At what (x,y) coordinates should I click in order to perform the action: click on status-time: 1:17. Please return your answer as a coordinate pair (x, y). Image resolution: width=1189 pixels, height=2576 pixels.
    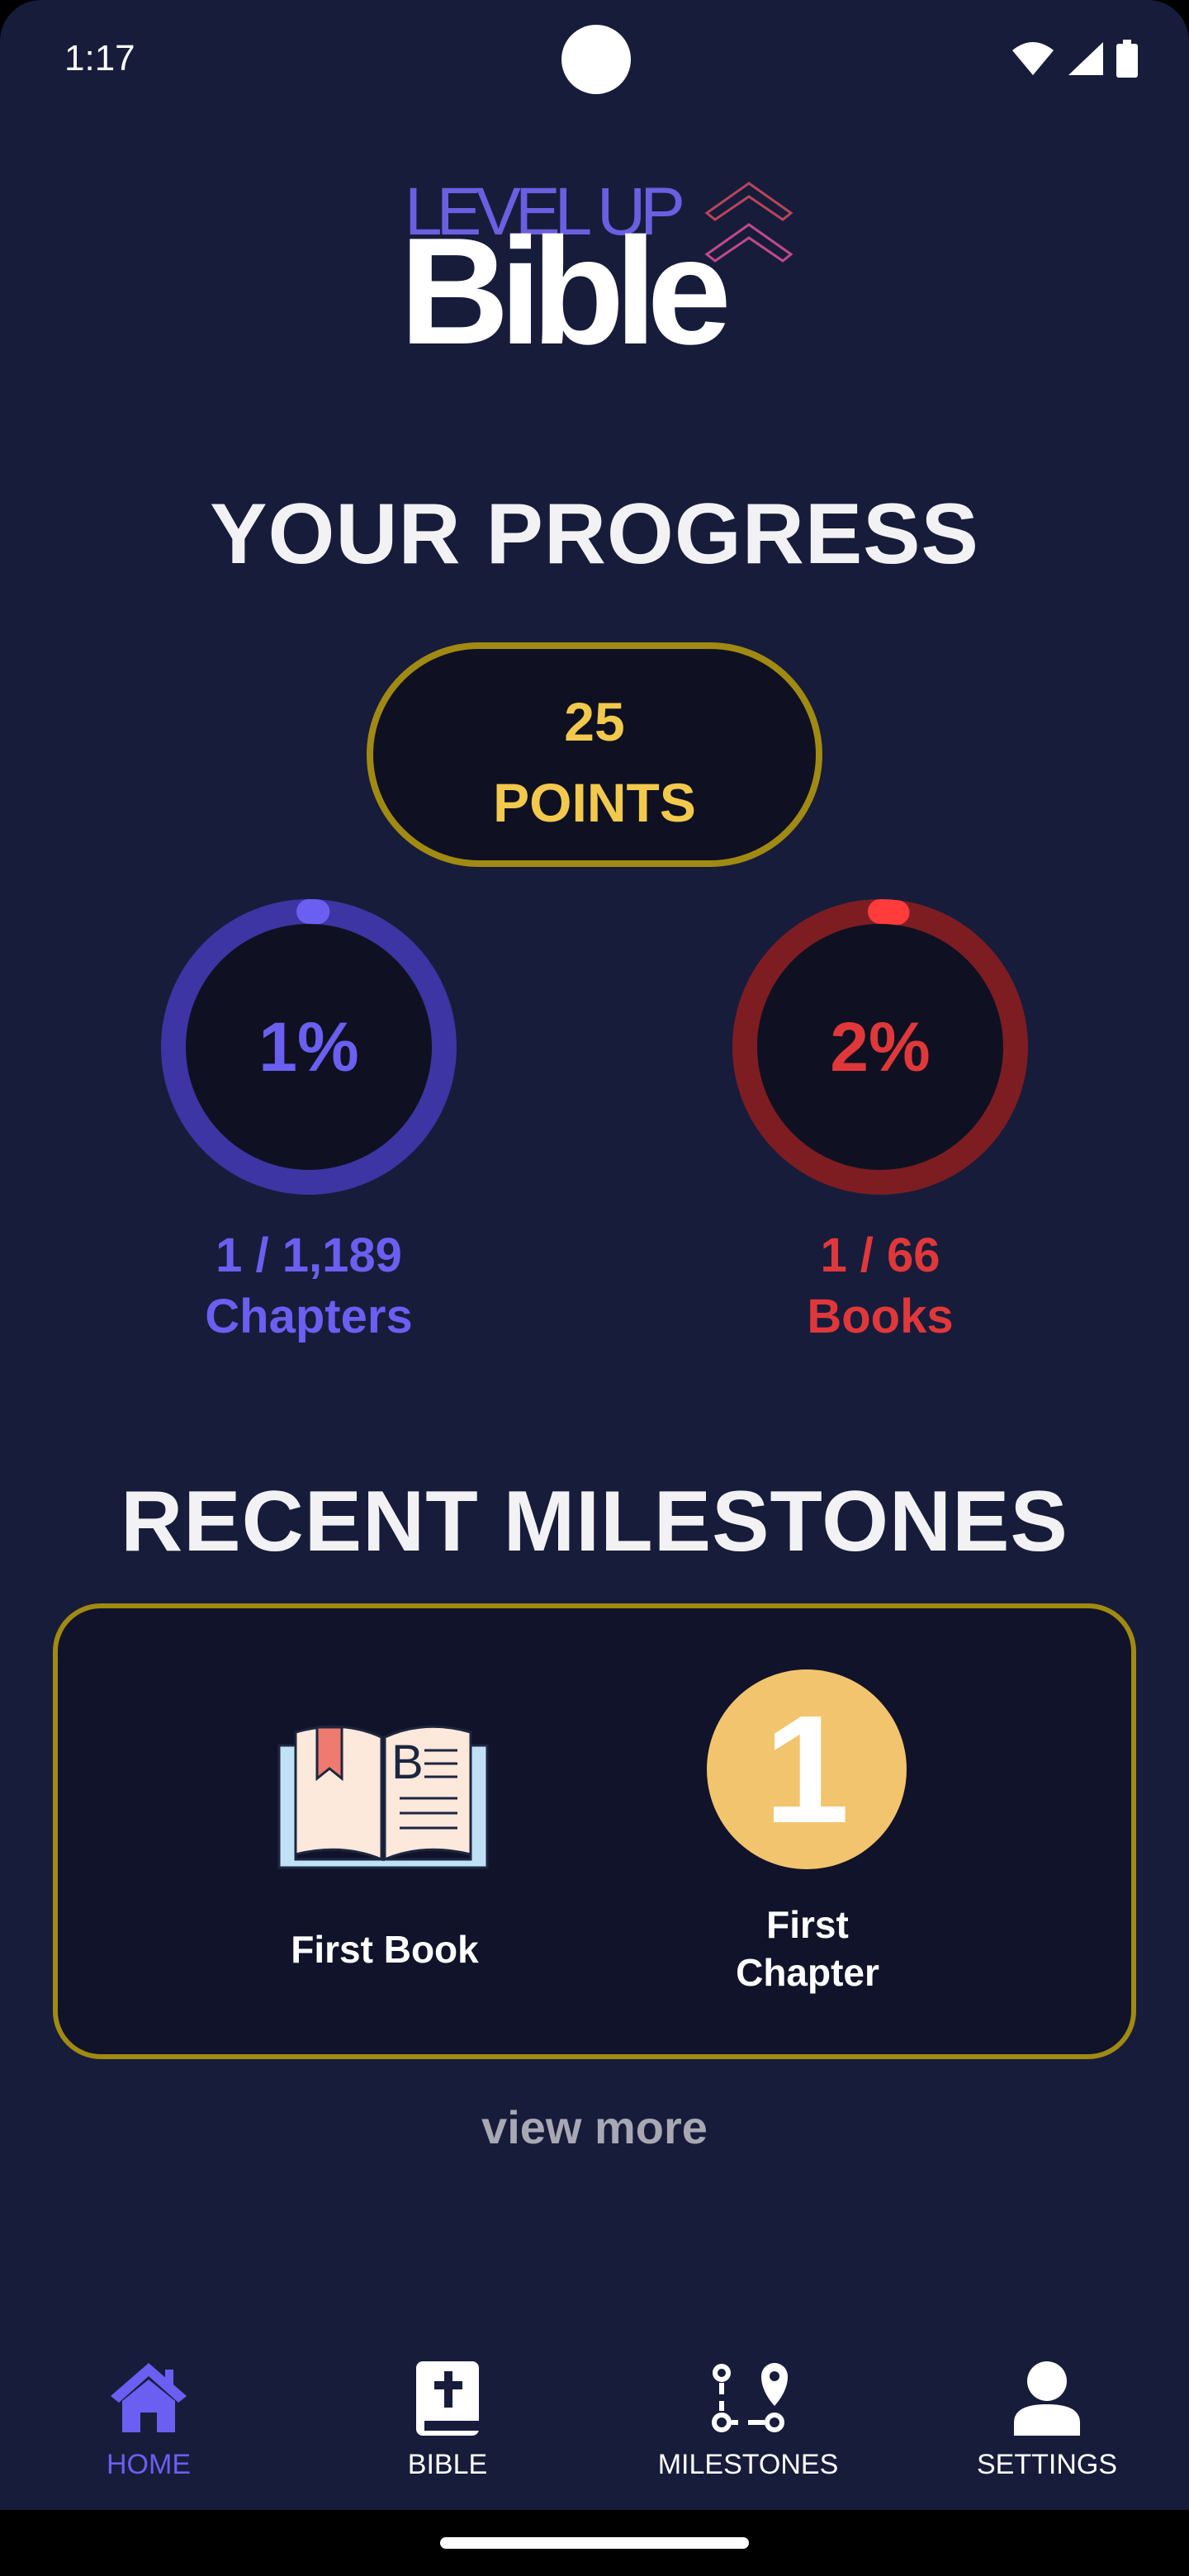
    Looking at the image, I should click on (99, 58).